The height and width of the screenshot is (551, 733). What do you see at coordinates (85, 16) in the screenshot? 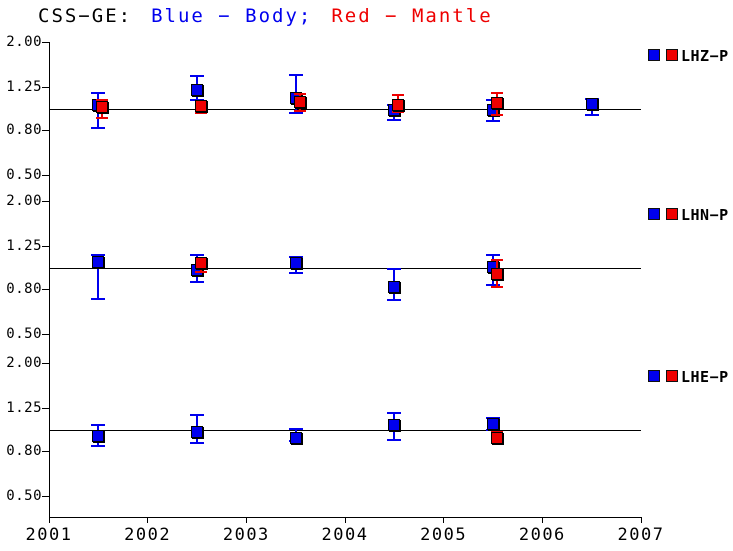
I see `title-prefix: CSS−GE:` at bounding box center [85, 16].